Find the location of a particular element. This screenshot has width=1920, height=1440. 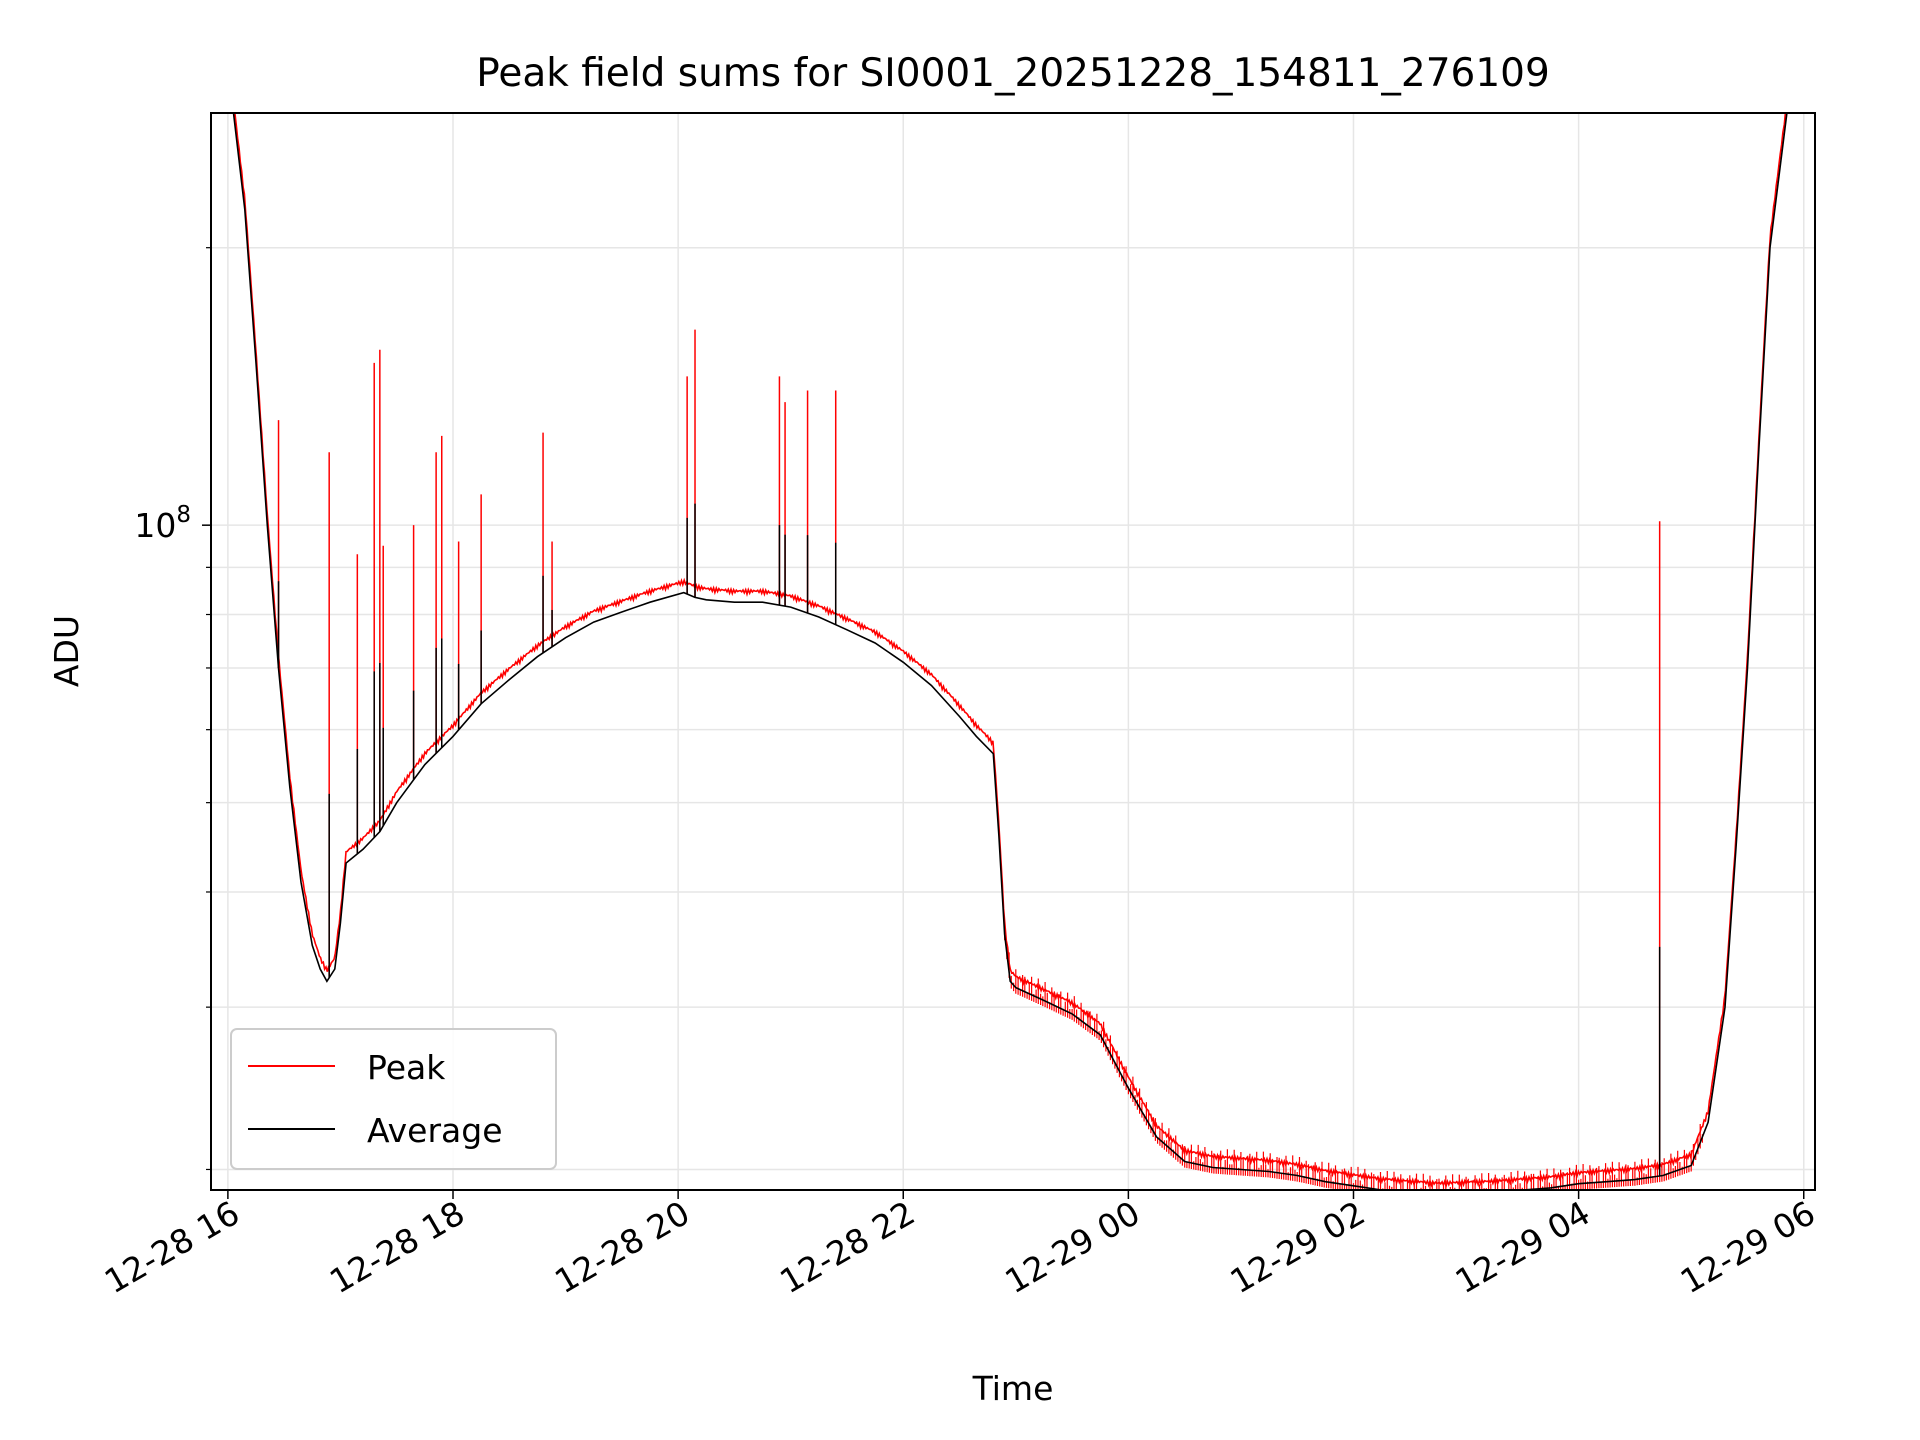

y-tick-label: 108 is located at coordinates (162, 523).